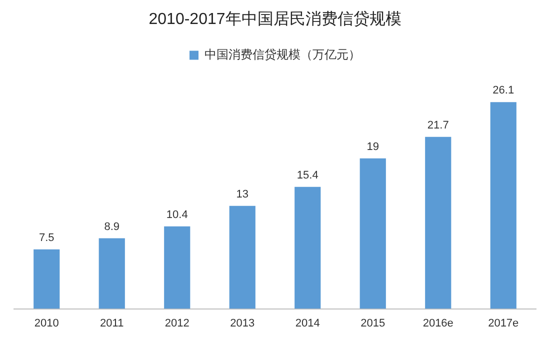 This screenshot has width=550, height=346. What do you see at coordinates (373, 323) in the screenshot?
I see `x-tick-label: 2015` at bounding box center [373, 323].